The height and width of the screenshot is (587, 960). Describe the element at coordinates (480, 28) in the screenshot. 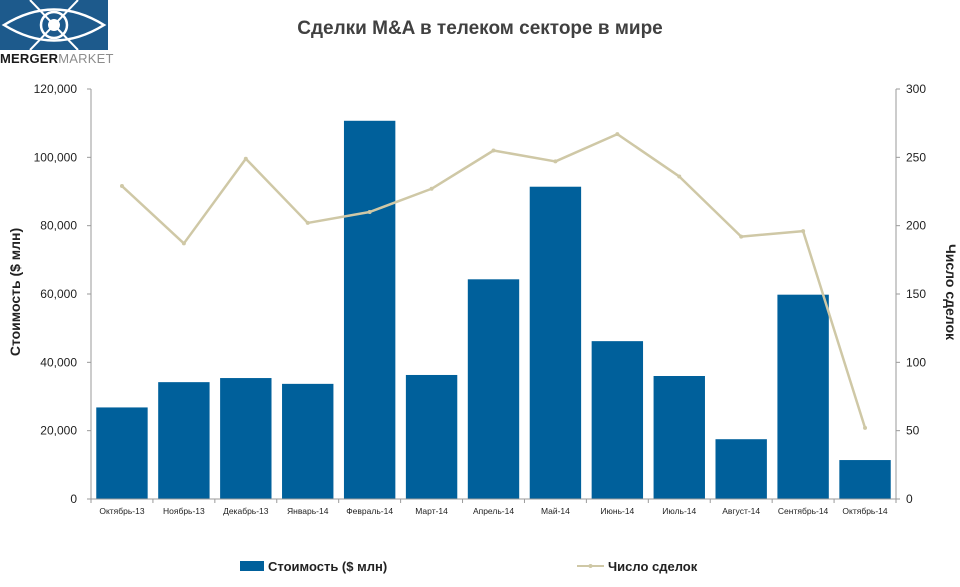

I see `chart-title: Сделки M&A в телеком секторе в мире` at that location.